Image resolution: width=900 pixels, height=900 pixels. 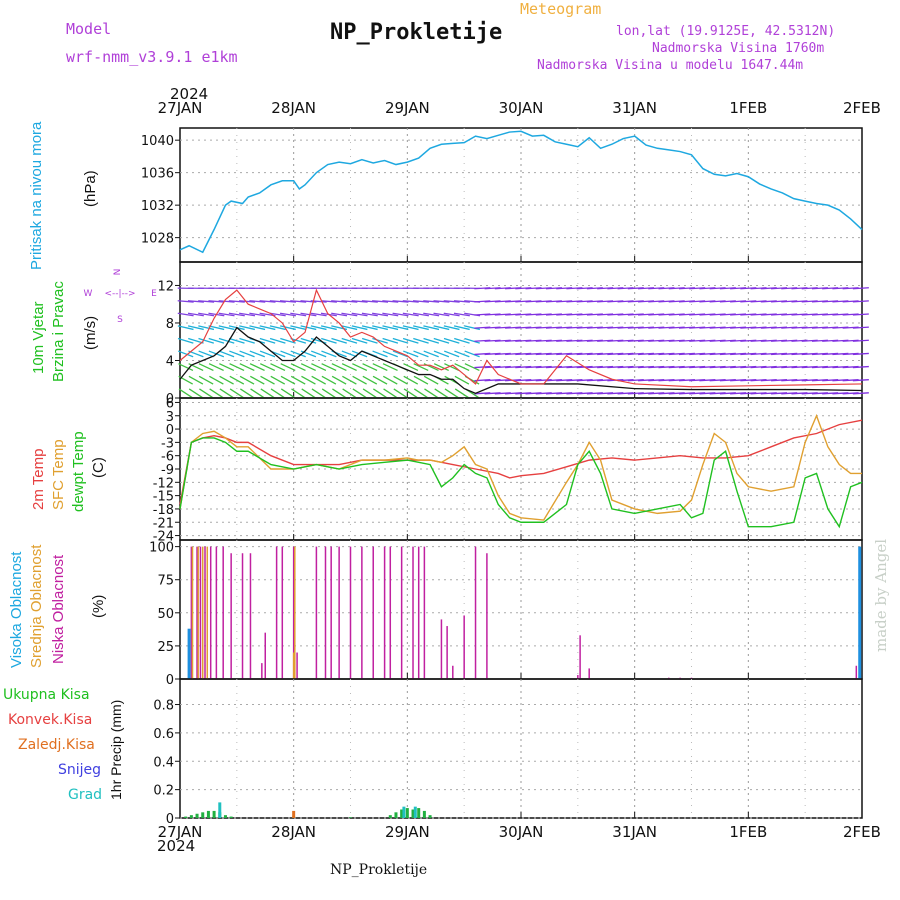 I want to click on legend-frozen-rain: Zaledj.Kisa, so click(x=56, y=745).